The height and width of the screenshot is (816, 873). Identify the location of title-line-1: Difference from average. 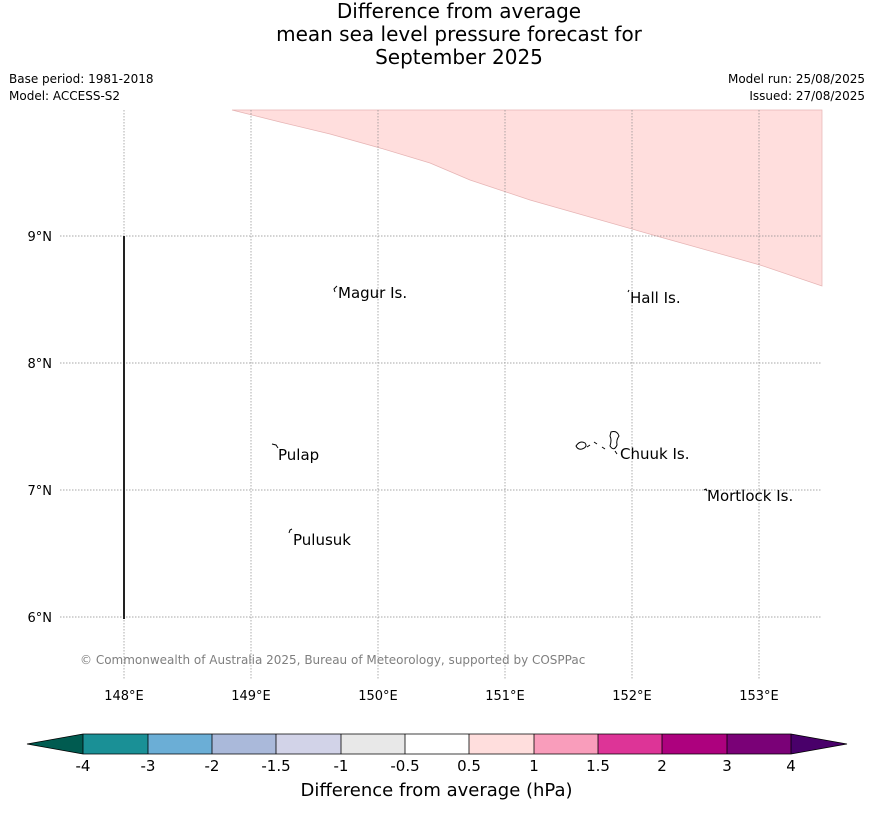
(459, 11).